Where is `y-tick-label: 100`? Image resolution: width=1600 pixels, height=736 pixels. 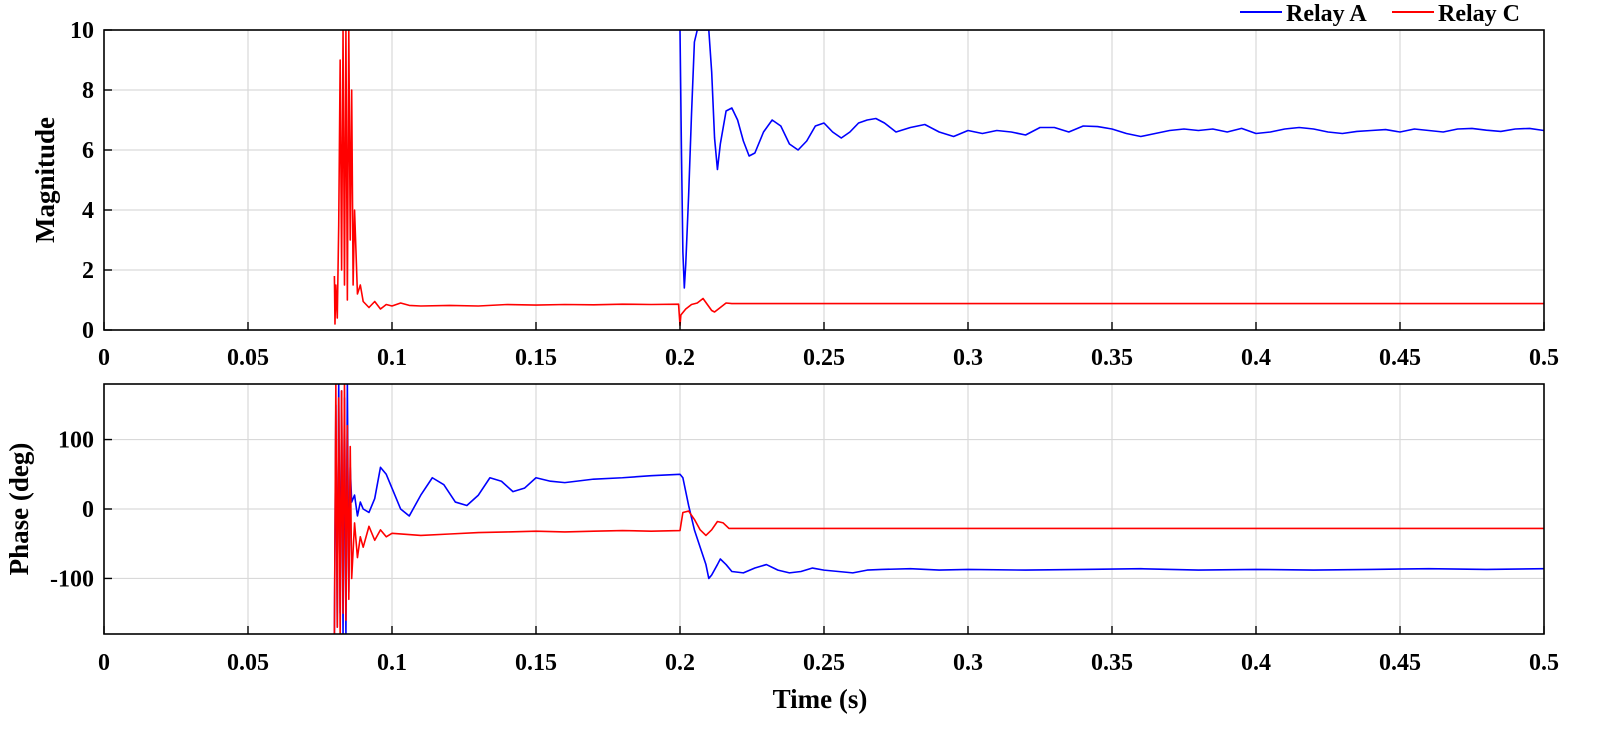
y-tick-label: 100 is located at coordinates (76, 441).